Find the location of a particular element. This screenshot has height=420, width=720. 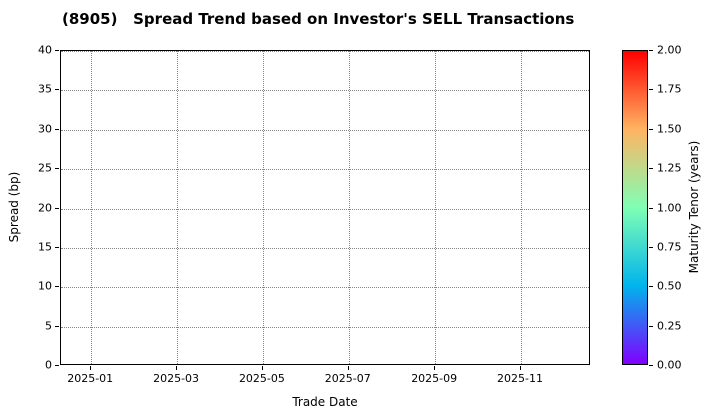

y-tick-label: 30 is located at coordinates (45, 129).